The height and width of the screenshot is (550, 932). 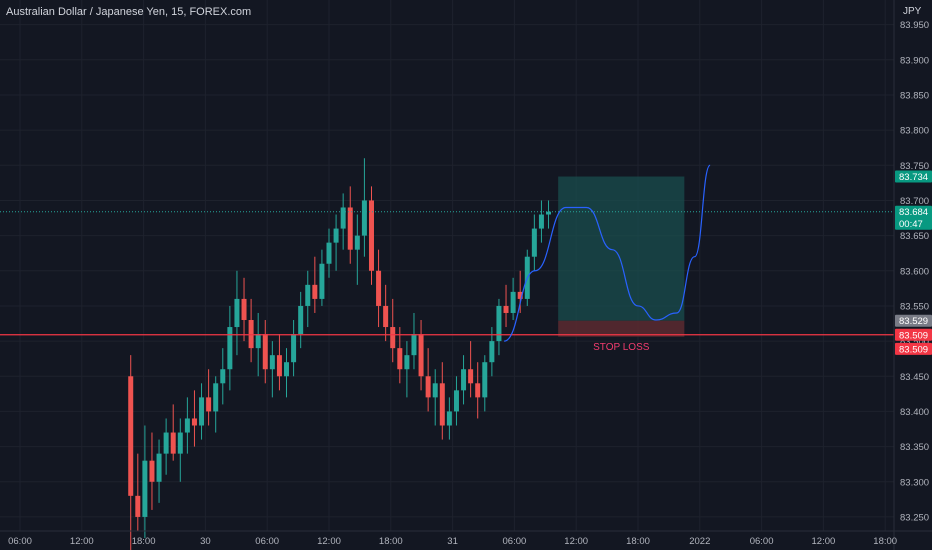 I want to click on y-tick-label: 83.350, so click(x=914, y=447).